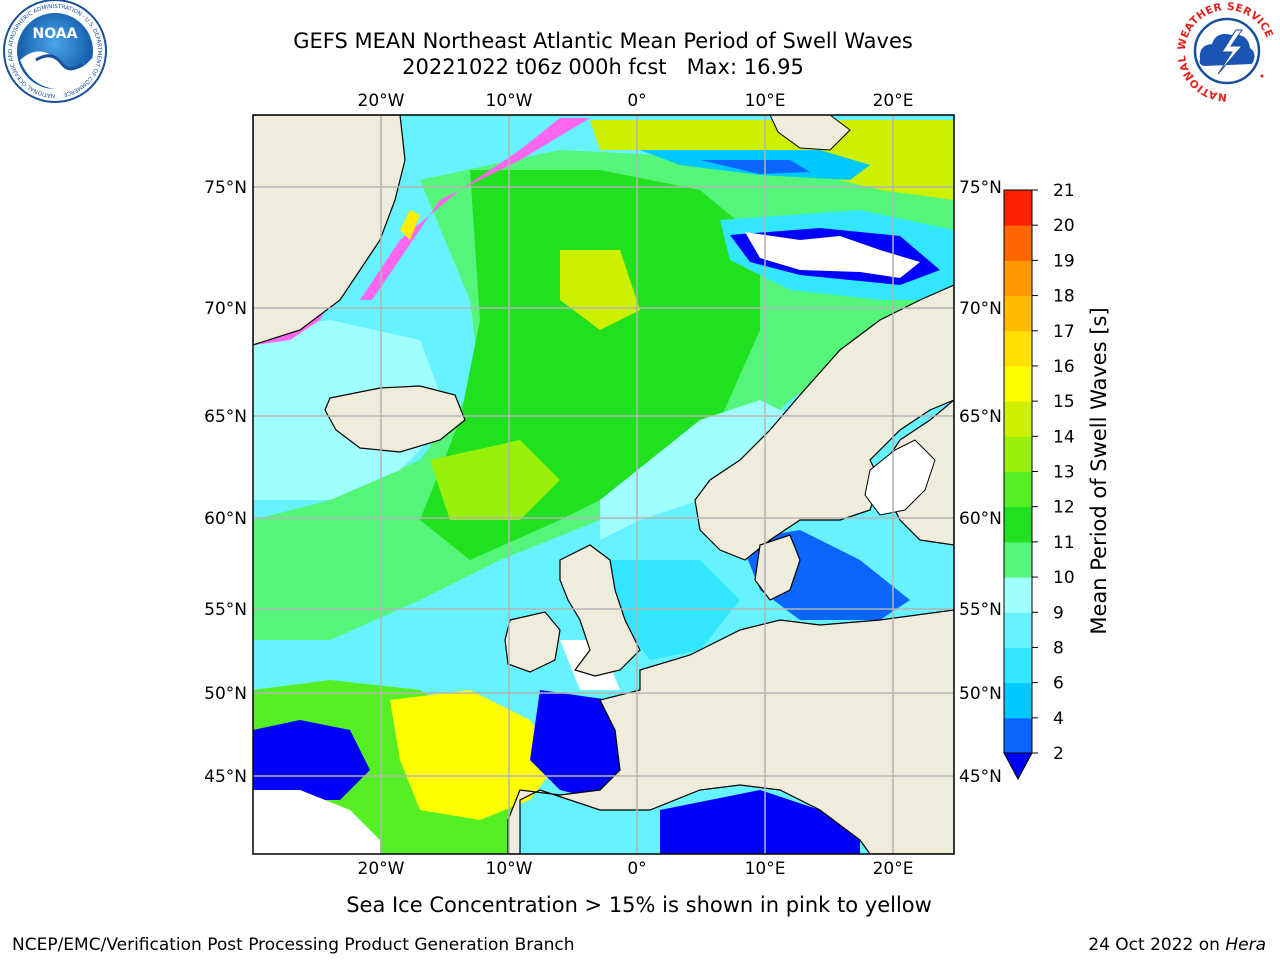 The image size is (1280, 960). What do you see at coordinates (532, 642) in the screenshot?
I see `land-ireland` at bounding box center [532, 642].